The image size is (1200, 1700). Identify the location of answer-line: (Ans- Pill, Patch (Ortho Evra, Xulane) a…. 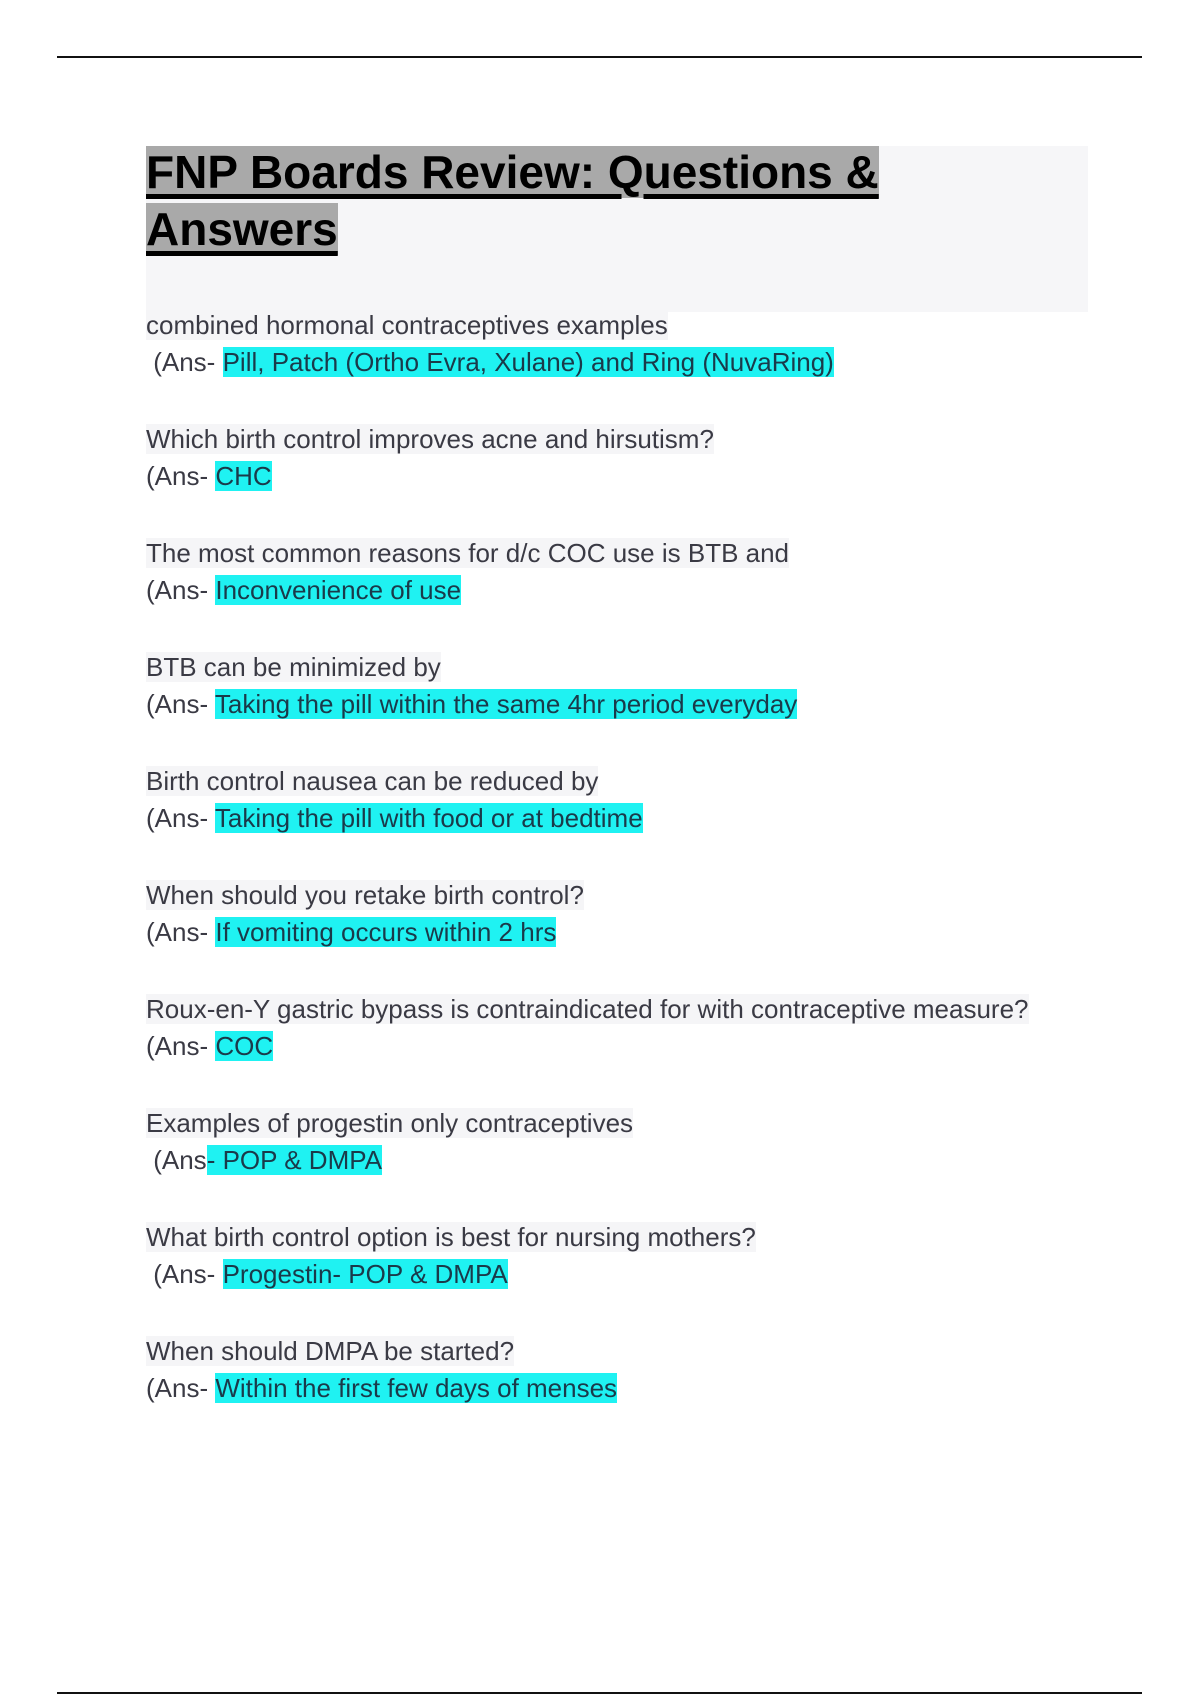
(646, 362).